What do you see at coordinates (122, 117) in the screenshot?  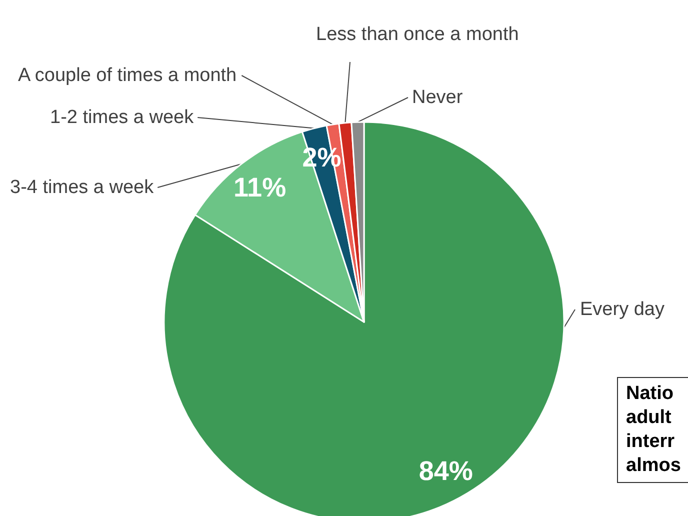 I see `slice-label: 1-2 times a week` at bounding box center [122, 117].